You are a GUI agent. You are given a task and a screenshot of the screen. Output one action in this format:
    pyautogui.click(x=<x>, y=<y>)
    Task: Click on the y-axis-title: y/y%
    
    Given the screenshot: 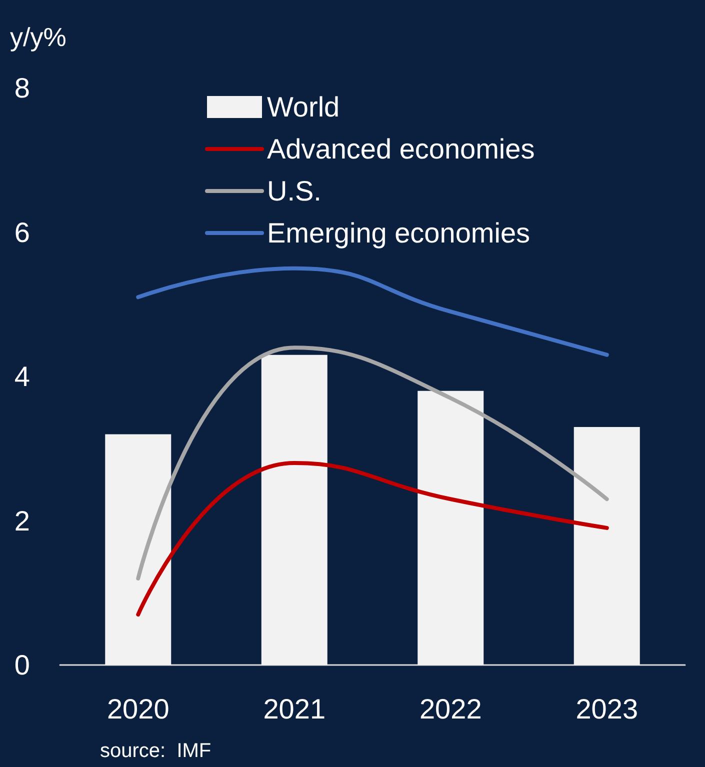 What is the action you would take?
    pyautogui.click(x=38, y=37)
    